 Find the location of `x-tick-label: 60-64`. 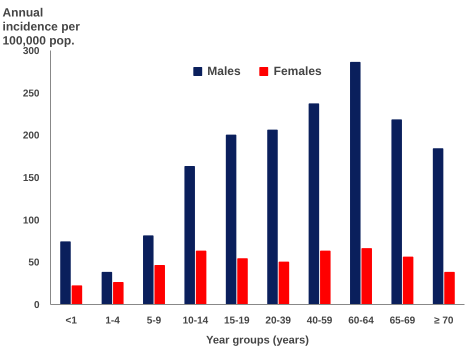

x-tick-label: 60-64 is located at coordinates (361, 321).